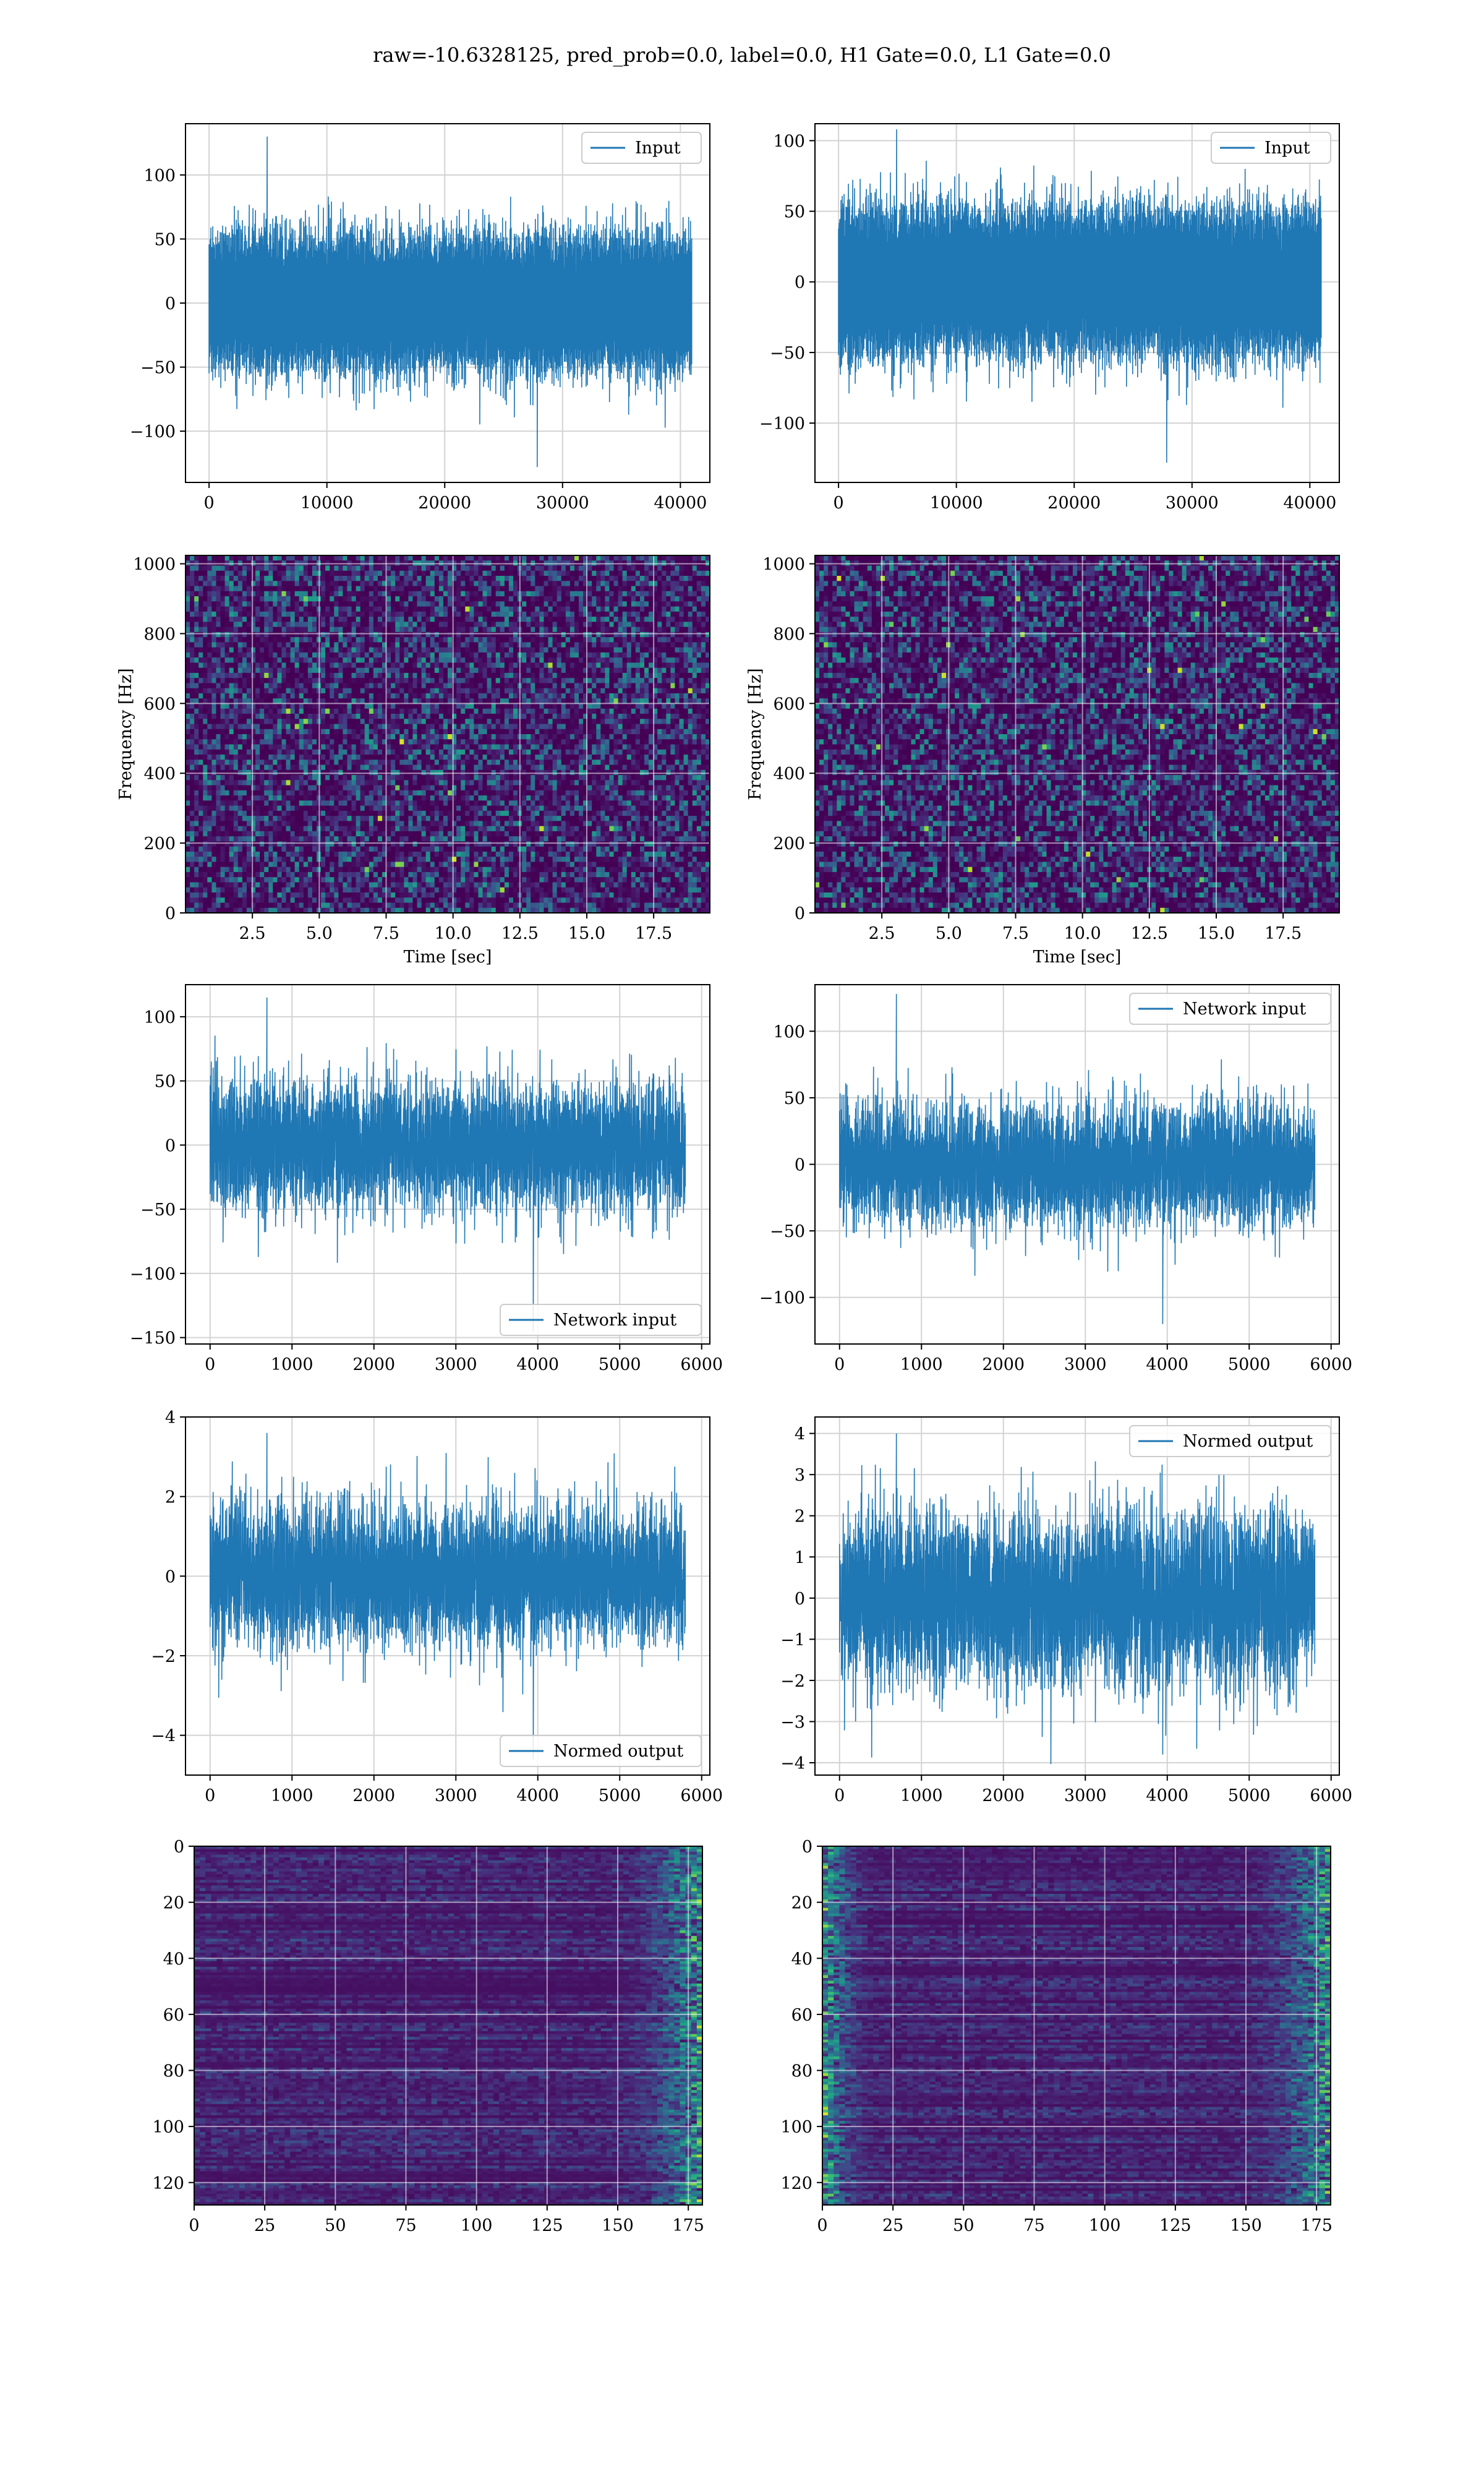  I want to click on y-tick-label: −100, so click(782, 424).